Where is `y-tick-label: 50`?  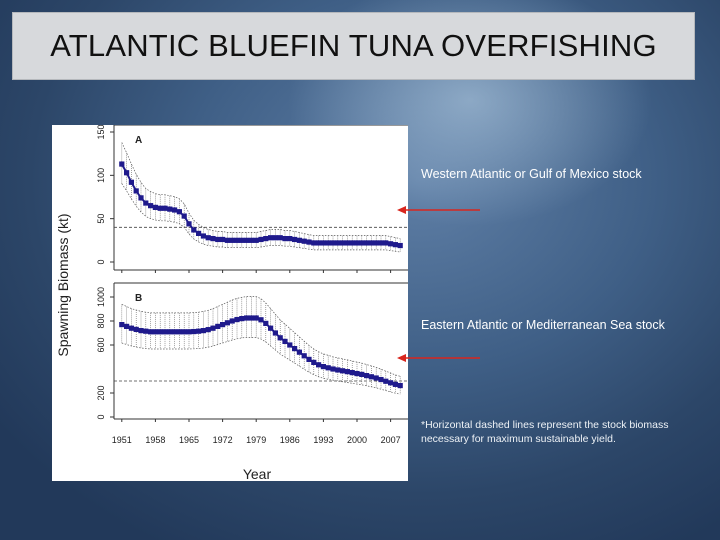 y-tick-label: 50 is located at coordinates (101, 219).